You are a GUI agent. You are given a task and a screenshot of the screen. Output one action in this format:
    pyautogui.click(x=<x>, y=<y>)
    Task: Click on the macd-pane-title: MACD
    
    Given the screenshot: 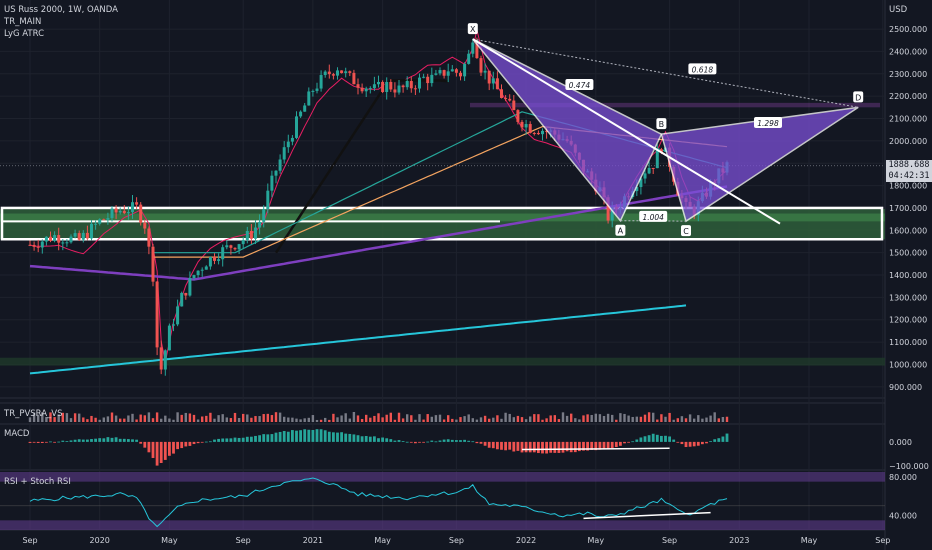 What is the action you would take?
    pyautogui.click(x=17, y=434)
    